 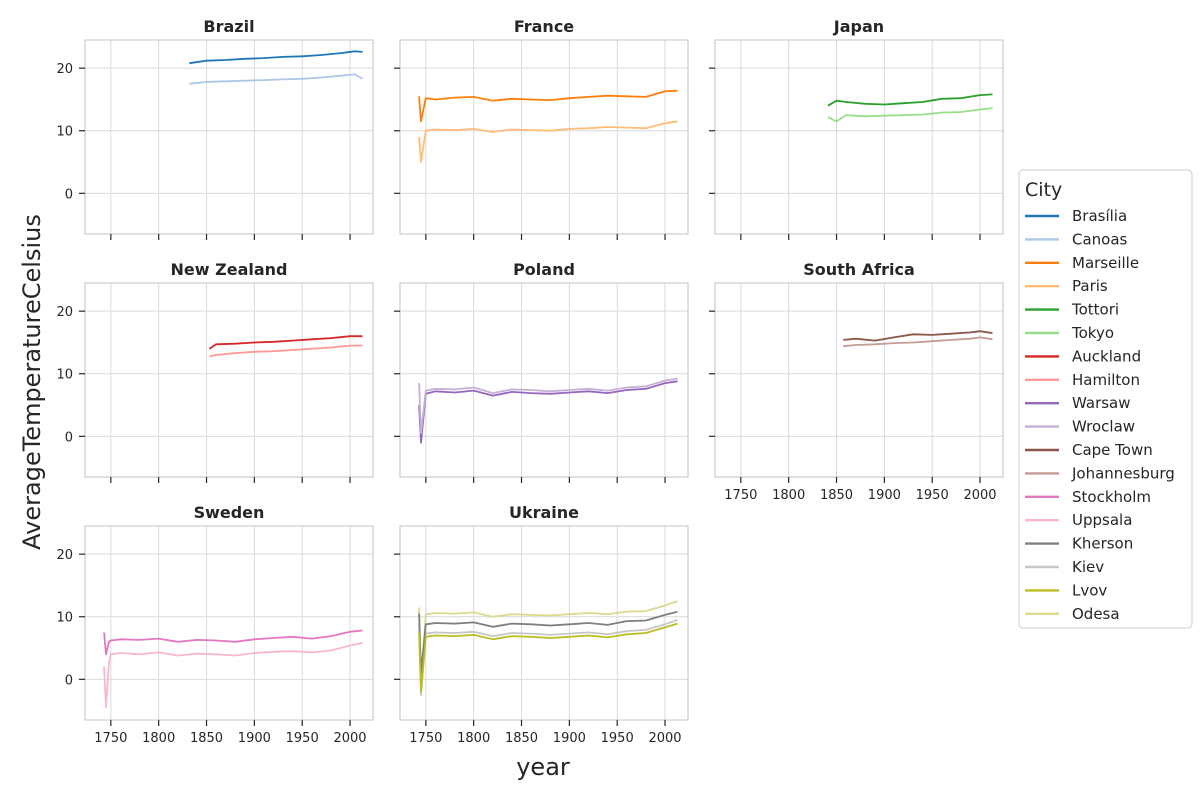 What do you see at coordinates (1099, 216) in the screenshot?
I see `legend-label-brasilia: Brasília` at bounding box center [1099, 216].